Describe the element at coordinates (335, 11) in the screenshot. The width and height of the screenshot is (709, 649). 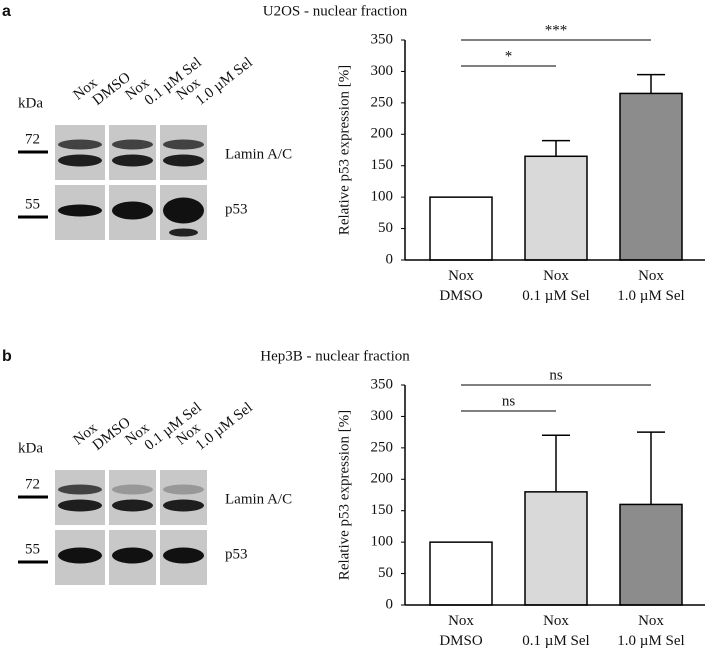
I see `chart-title: U2OS - nuclear fraction` at that location.